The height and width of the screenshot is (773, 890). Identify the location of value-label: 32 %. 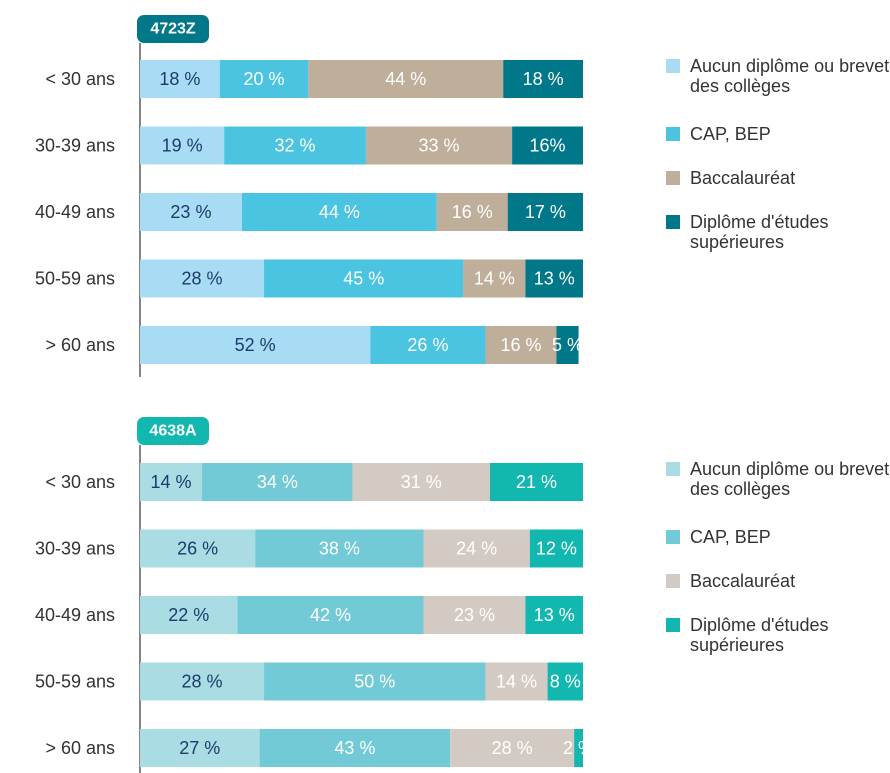
(295, 146).